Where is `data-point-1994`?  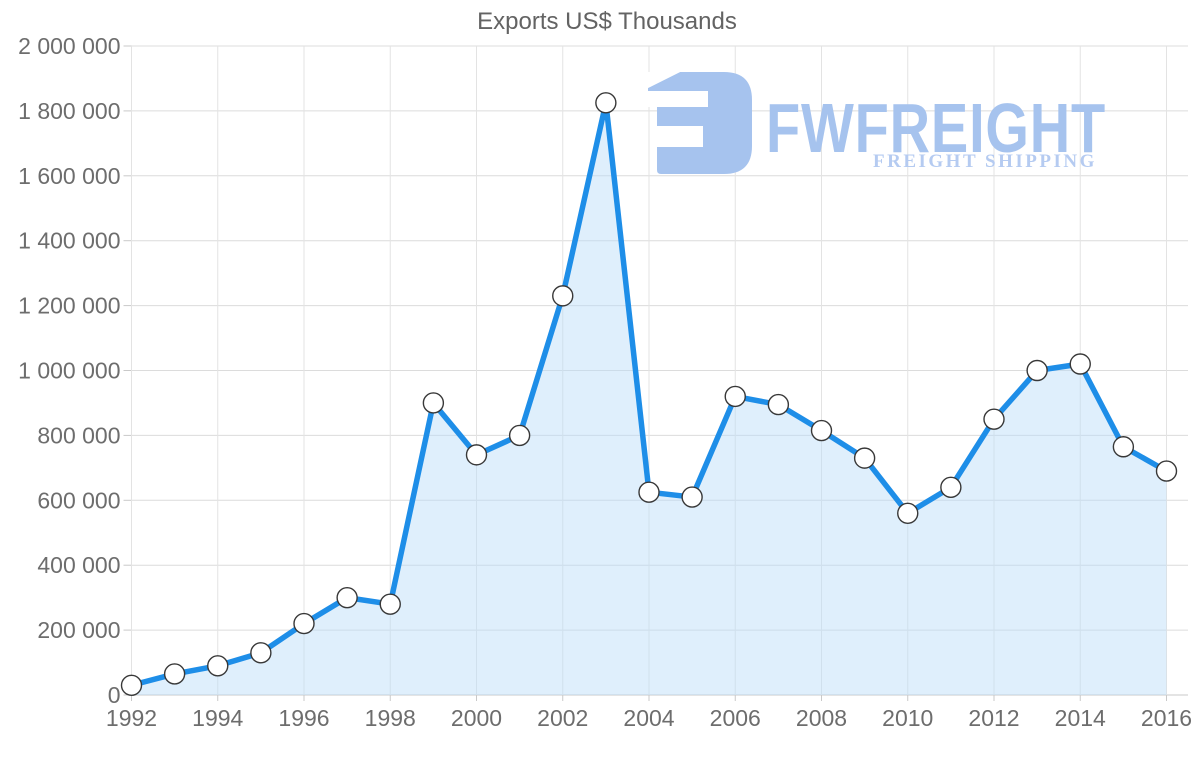 data-point-1994 is located at coordinates (218, 666).